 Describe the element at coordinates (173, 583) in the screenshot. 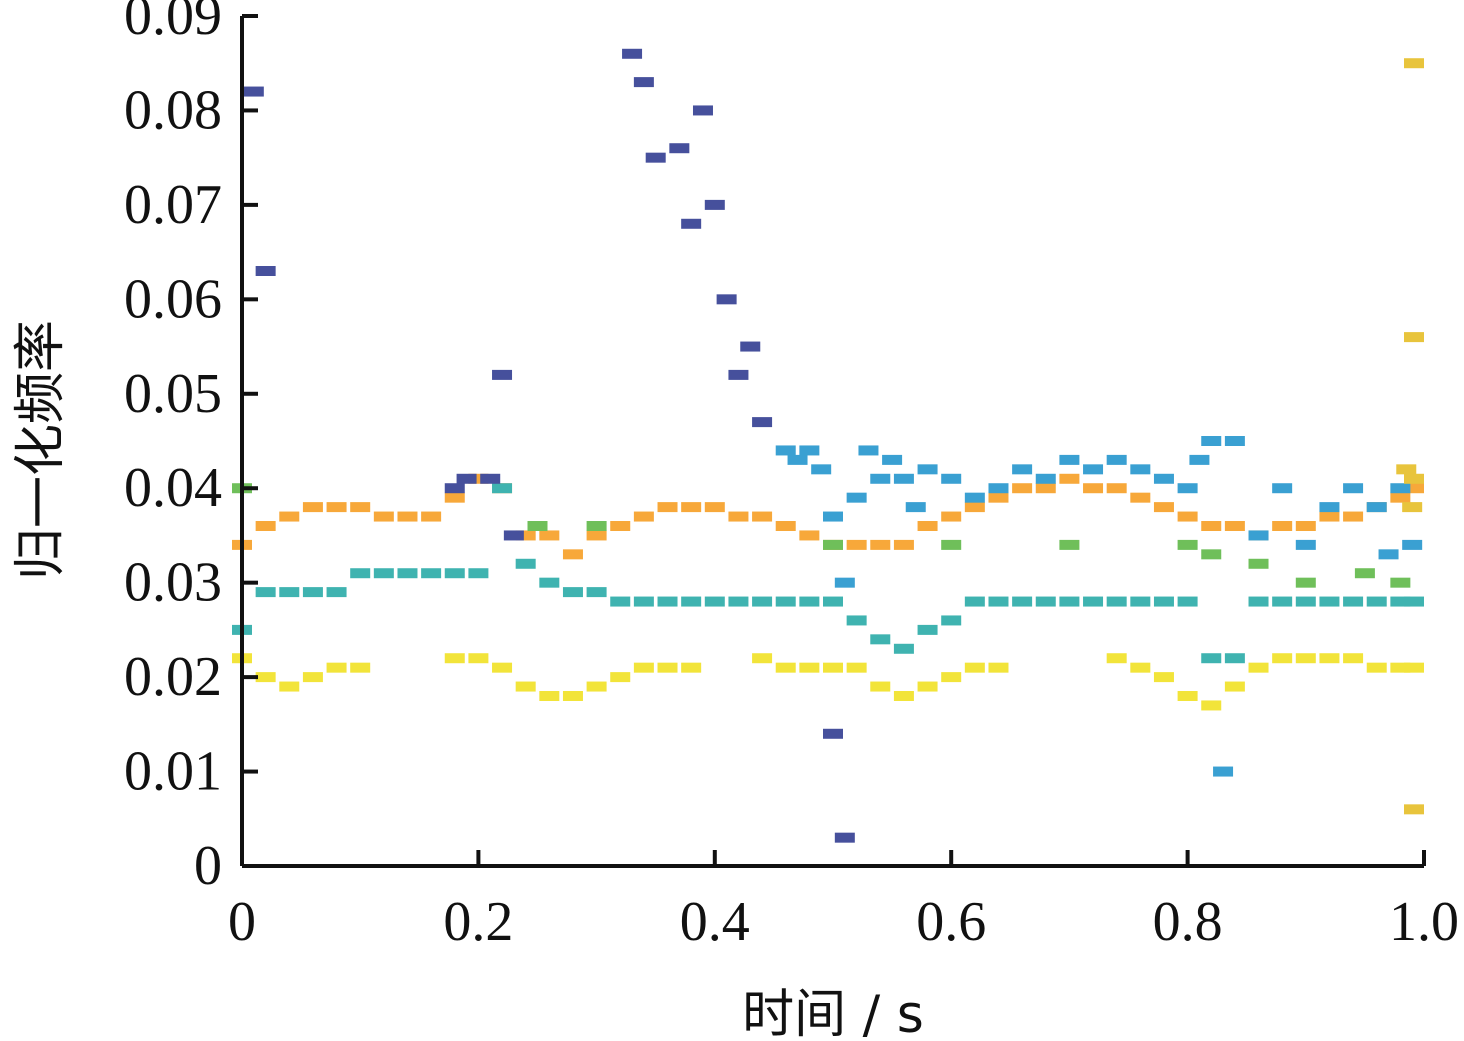

I see `y-tick-label-3: 0.03` at that location.